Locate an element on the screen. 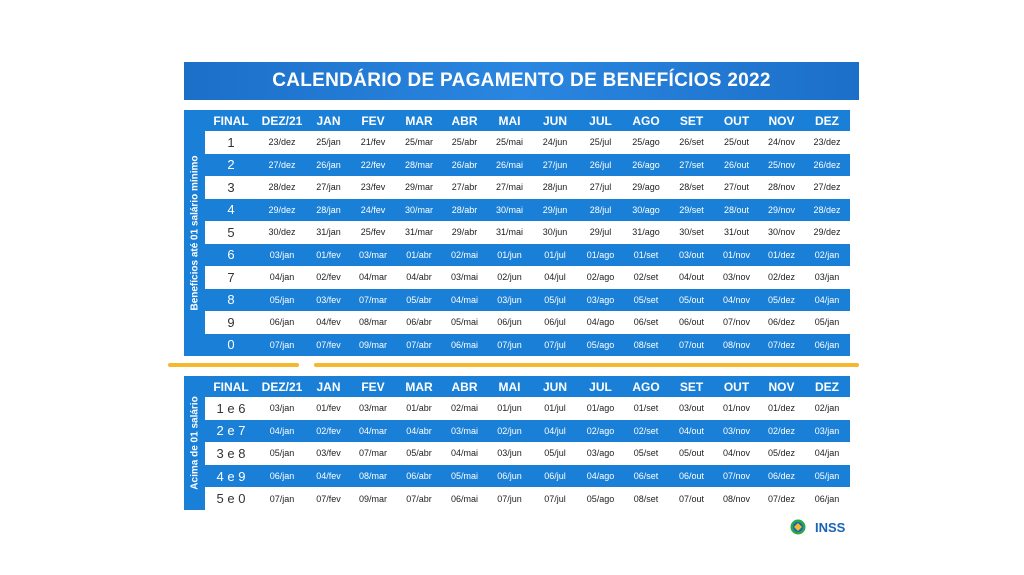  payment-date-cell: 04/mai is located at coordinates (464, 453).